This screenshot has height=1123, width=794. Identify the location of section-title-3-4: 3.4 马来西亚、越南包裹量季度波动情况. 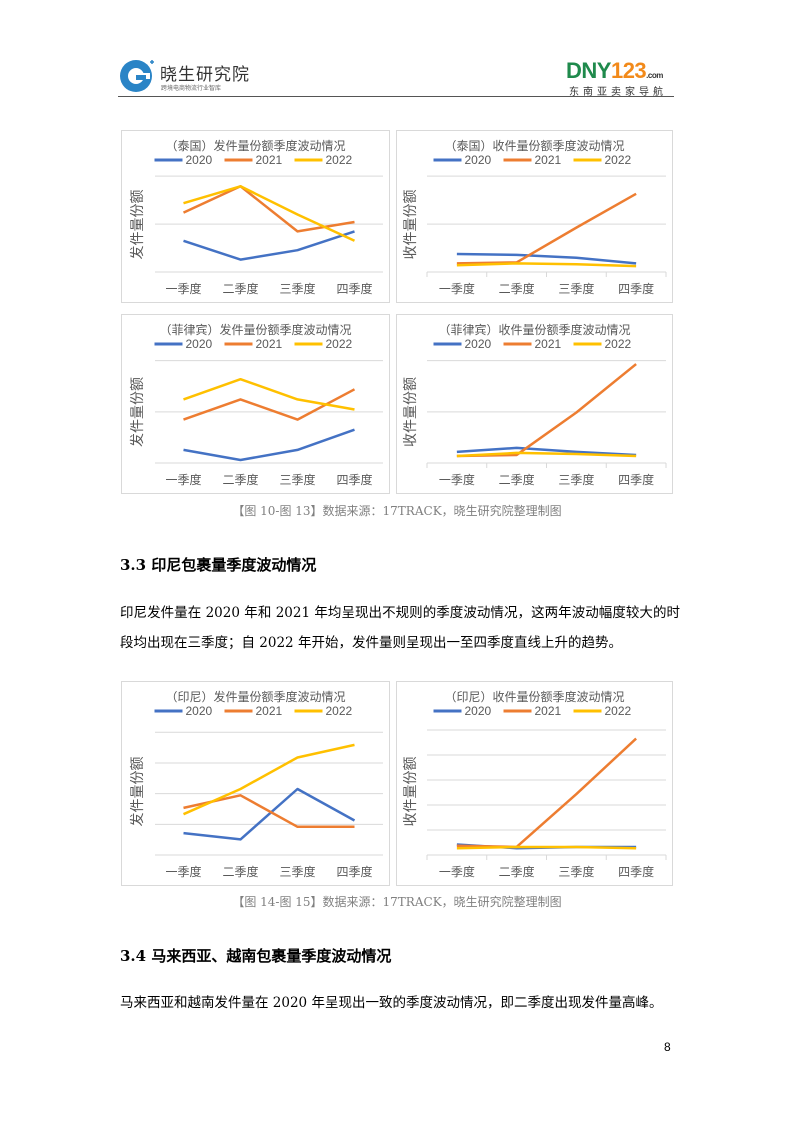
(256, 956).